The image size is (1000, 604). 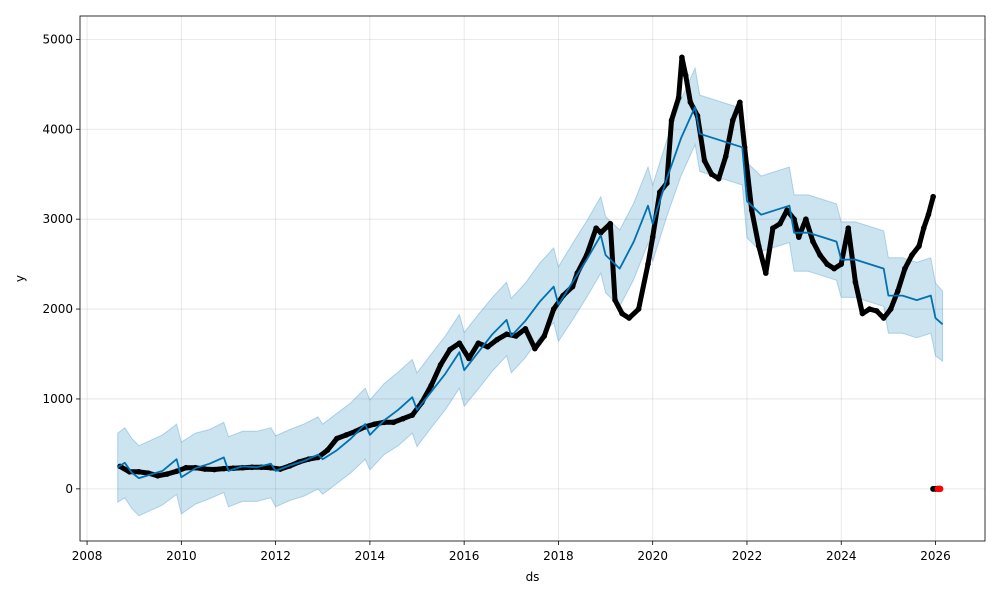 What do you see at coordinates (57, 39) in the screenshot?
I see `y-tick-label: 5000` at bounding box center [57, 39].